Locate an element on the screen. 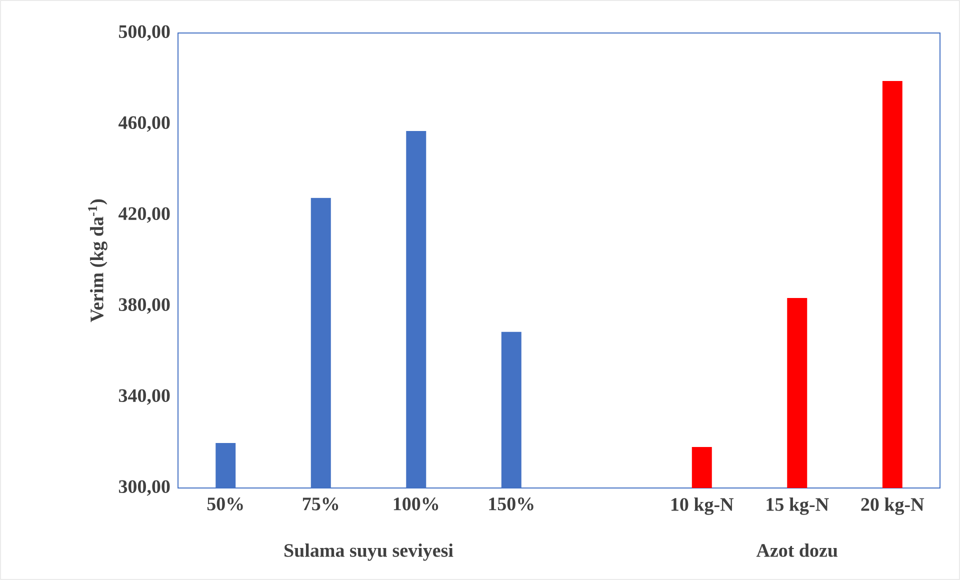 This screenshot has width=960, height=580. y-axis-title: Verim (kg da$^{-1}$) is located at coordinates (98, 260).